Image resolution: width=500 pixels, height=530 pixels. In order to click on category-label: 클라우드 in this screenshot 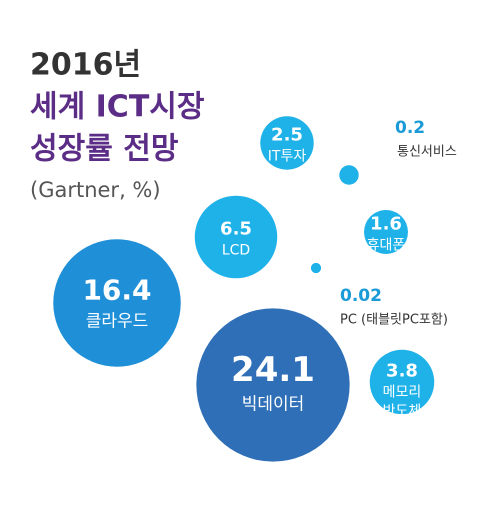, I will do `click(117, 321)`.